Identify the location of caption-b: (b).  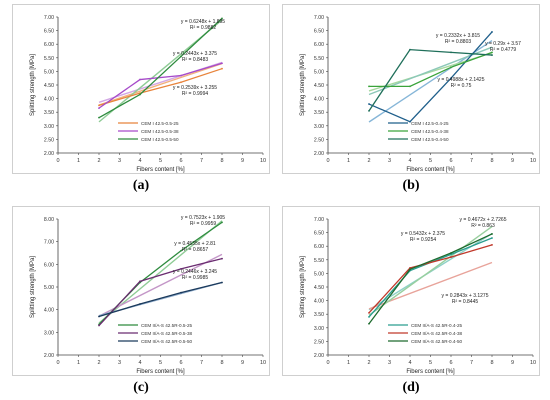
(411, 185).